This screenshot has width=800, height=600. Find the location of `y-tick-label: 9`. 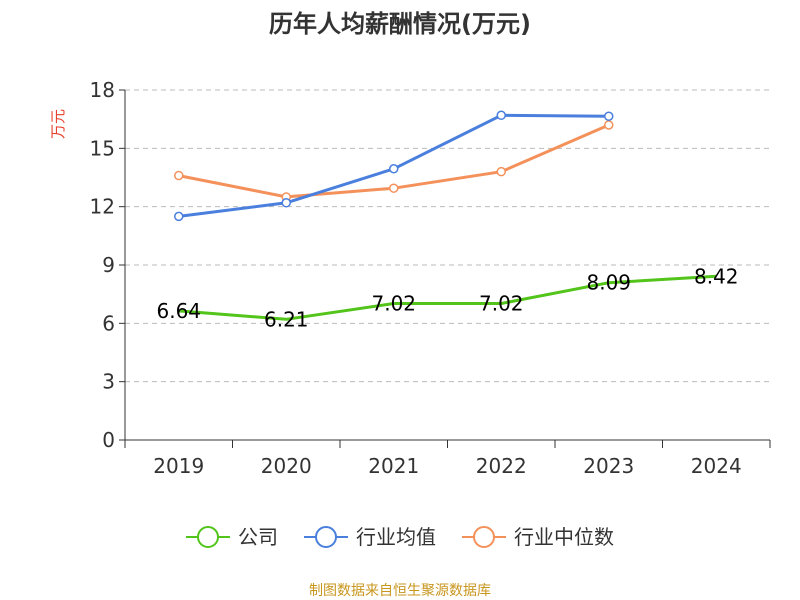

y-tick-label: 9 is located at coordinates (108, 265).